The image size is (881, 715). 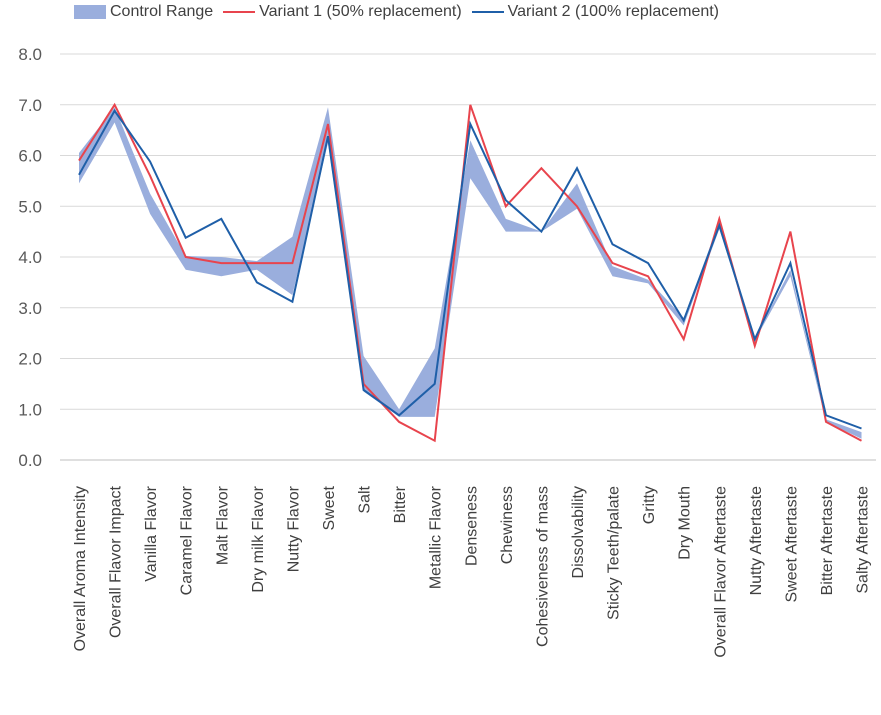 I want to click on x-tick-label: Caramel Flavor, so click(x=187, y=540).